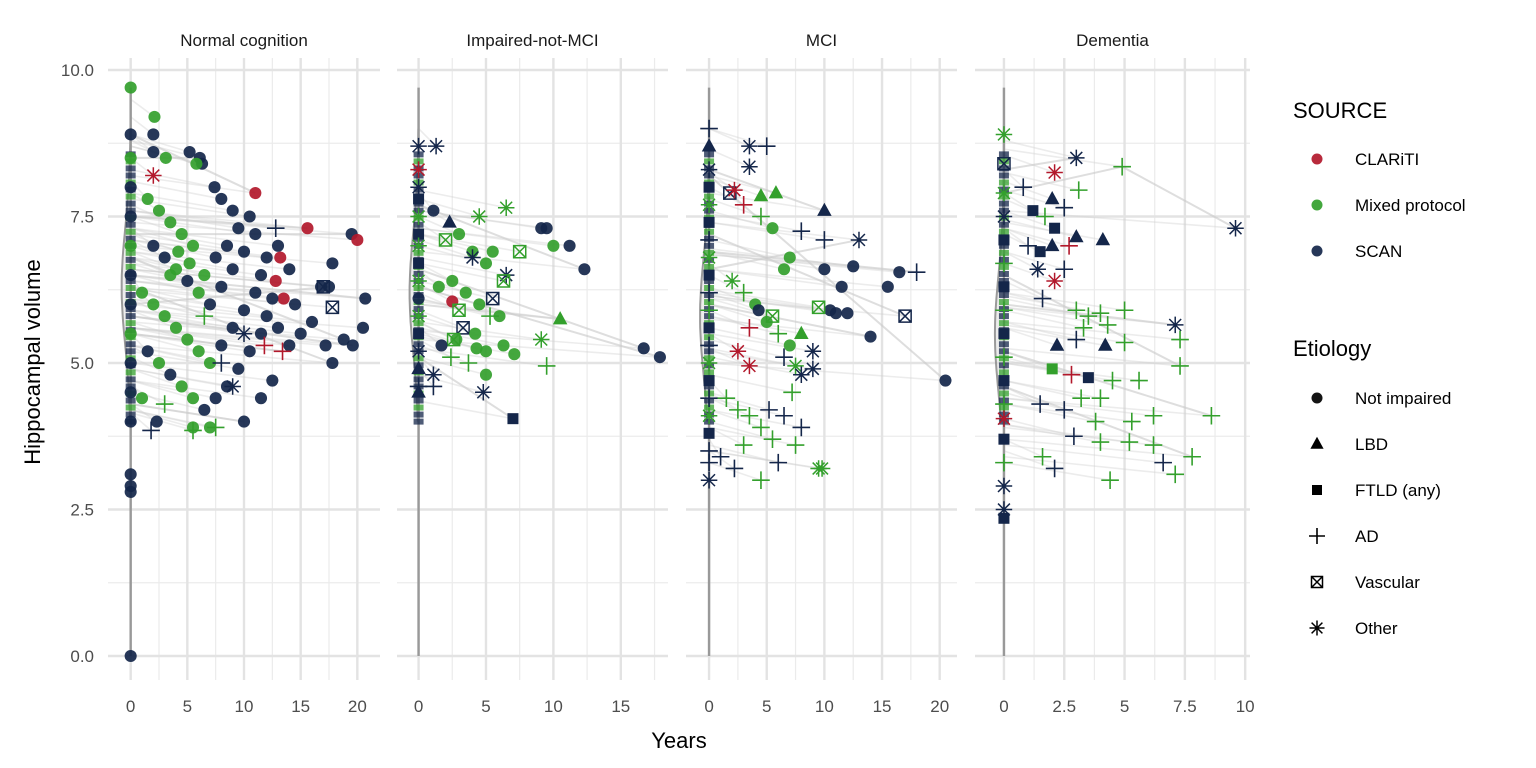 This screenshot has width=1536, height=768. I want to click on legend-key-circle-icon, so click(1317, 398).